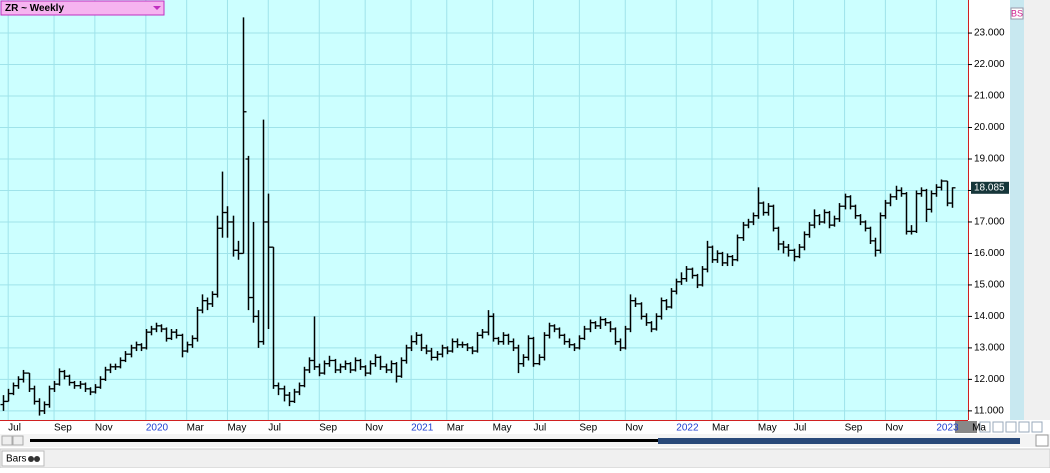 The image size is (1050, 473). What do you see at coordinates (989, 96) in the screenshot?
I see `y-tick-label: 21.000` at bounding box center [989, 96].